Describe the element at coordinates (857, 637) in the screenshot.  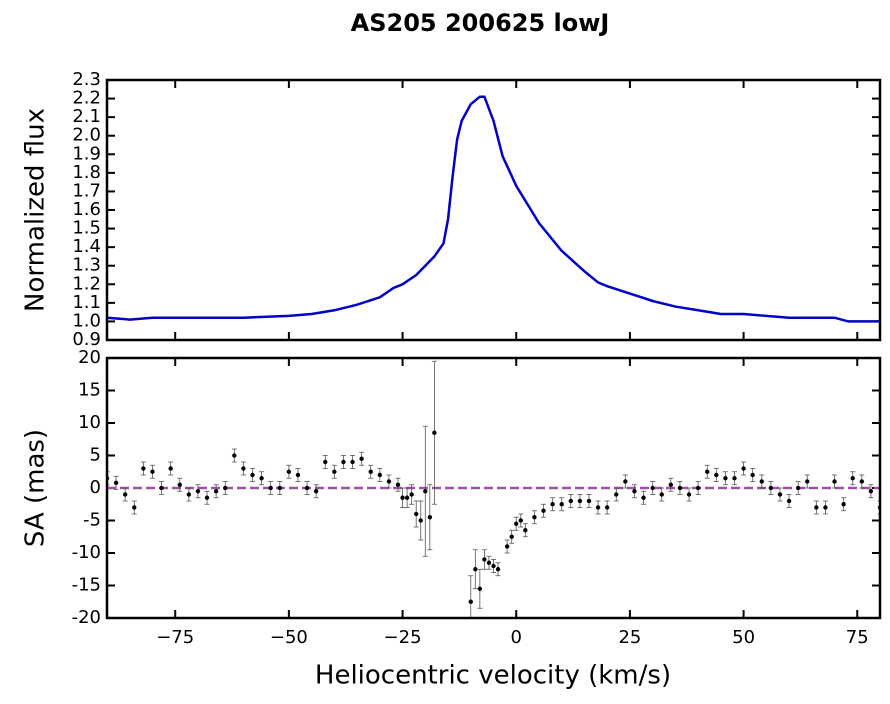
I see `x-tick-label: 75` at that location.